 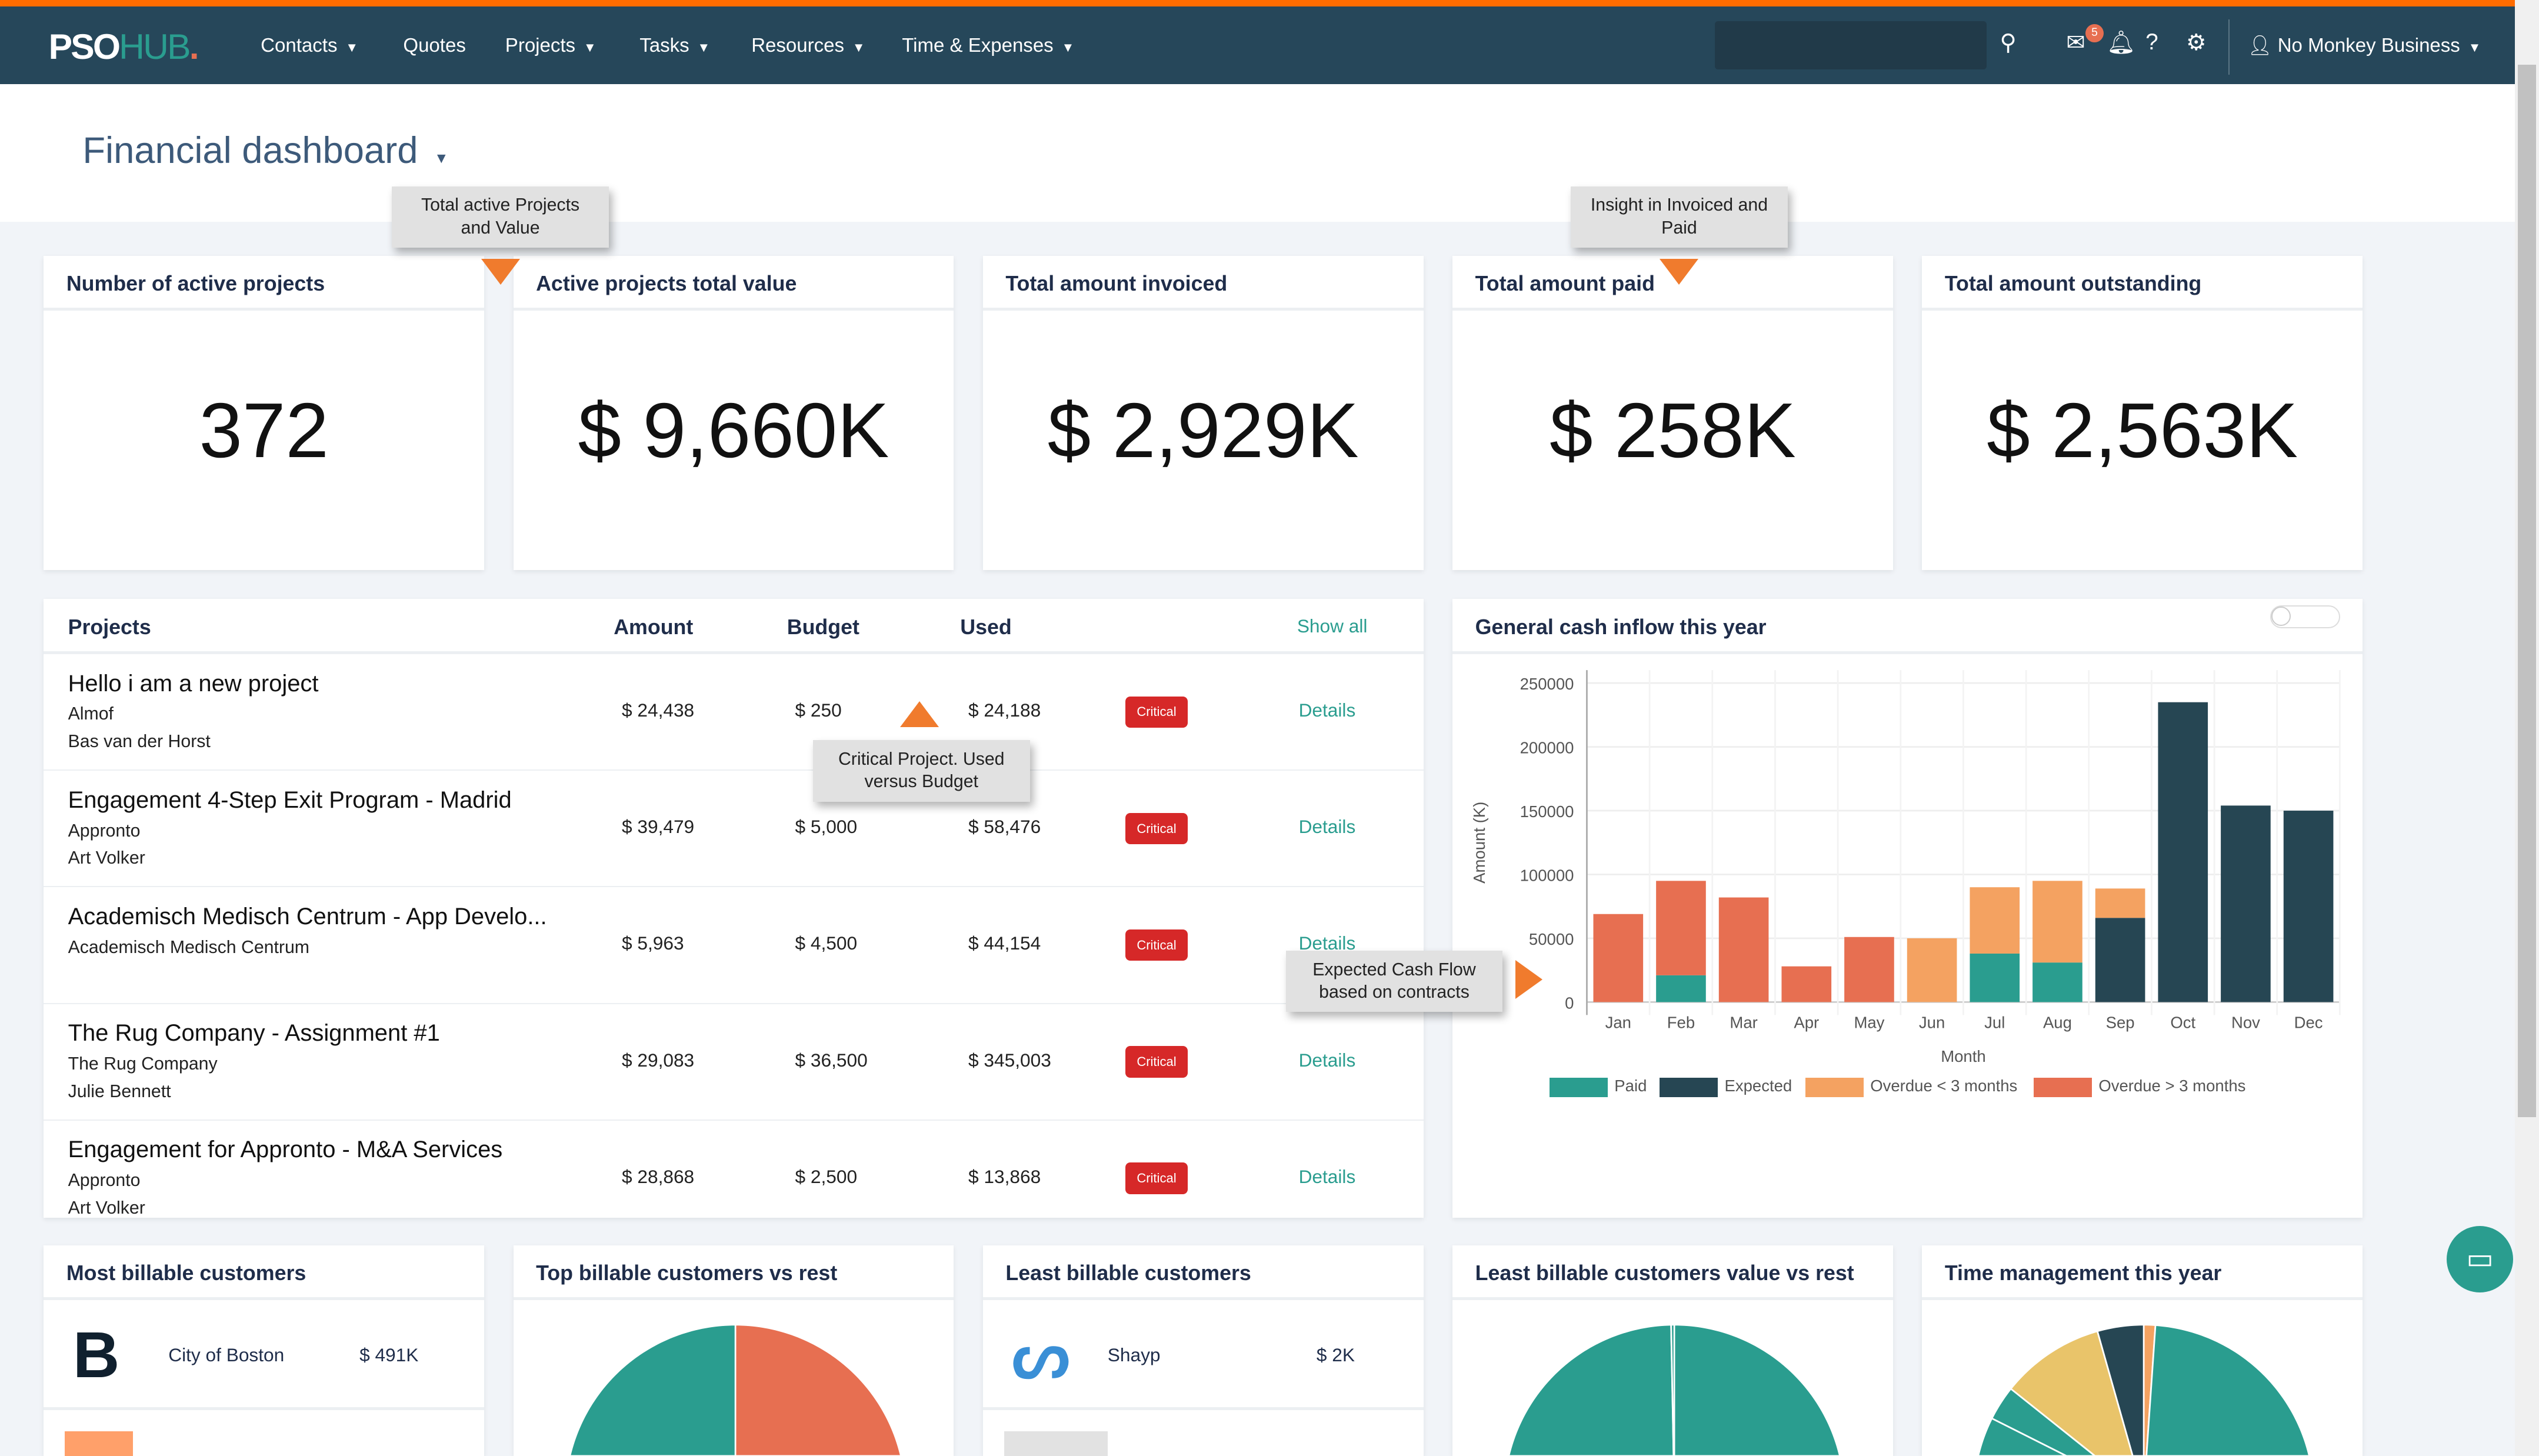 What do you see at coordinates (264, 283) in the screenshot?
I see `kpi-title: Number of active projects` at bounding box center [264, 283].